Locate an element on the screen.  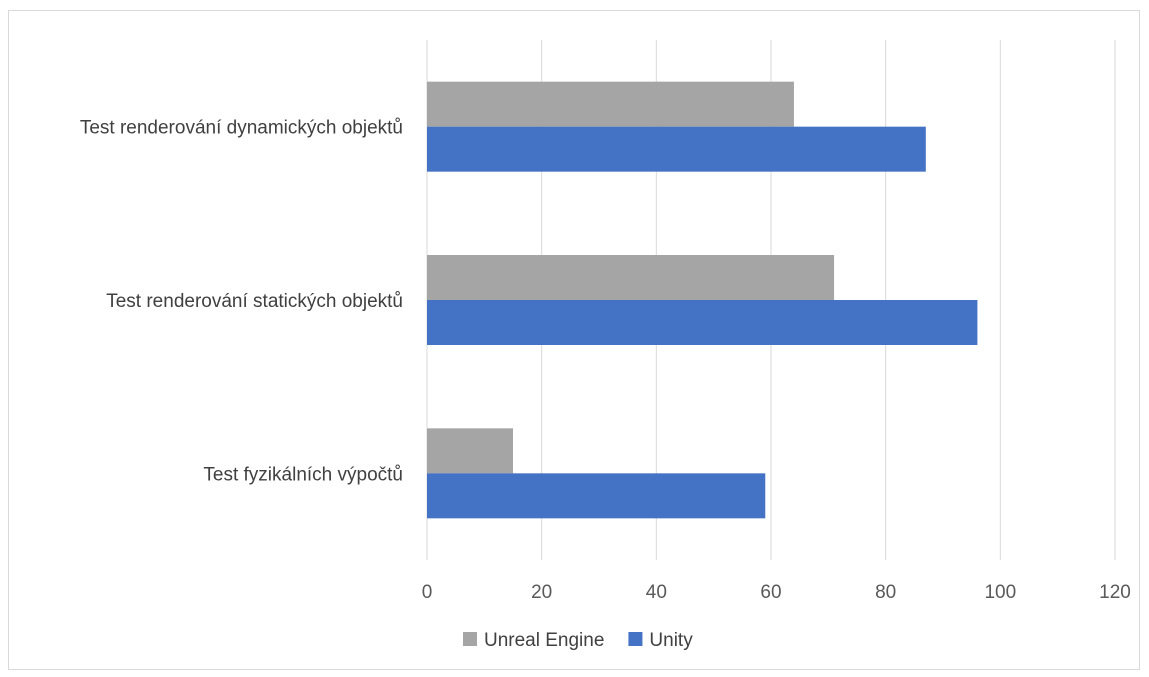
category-label: Test renderování statických objektů is located at coordinates (254, 301).